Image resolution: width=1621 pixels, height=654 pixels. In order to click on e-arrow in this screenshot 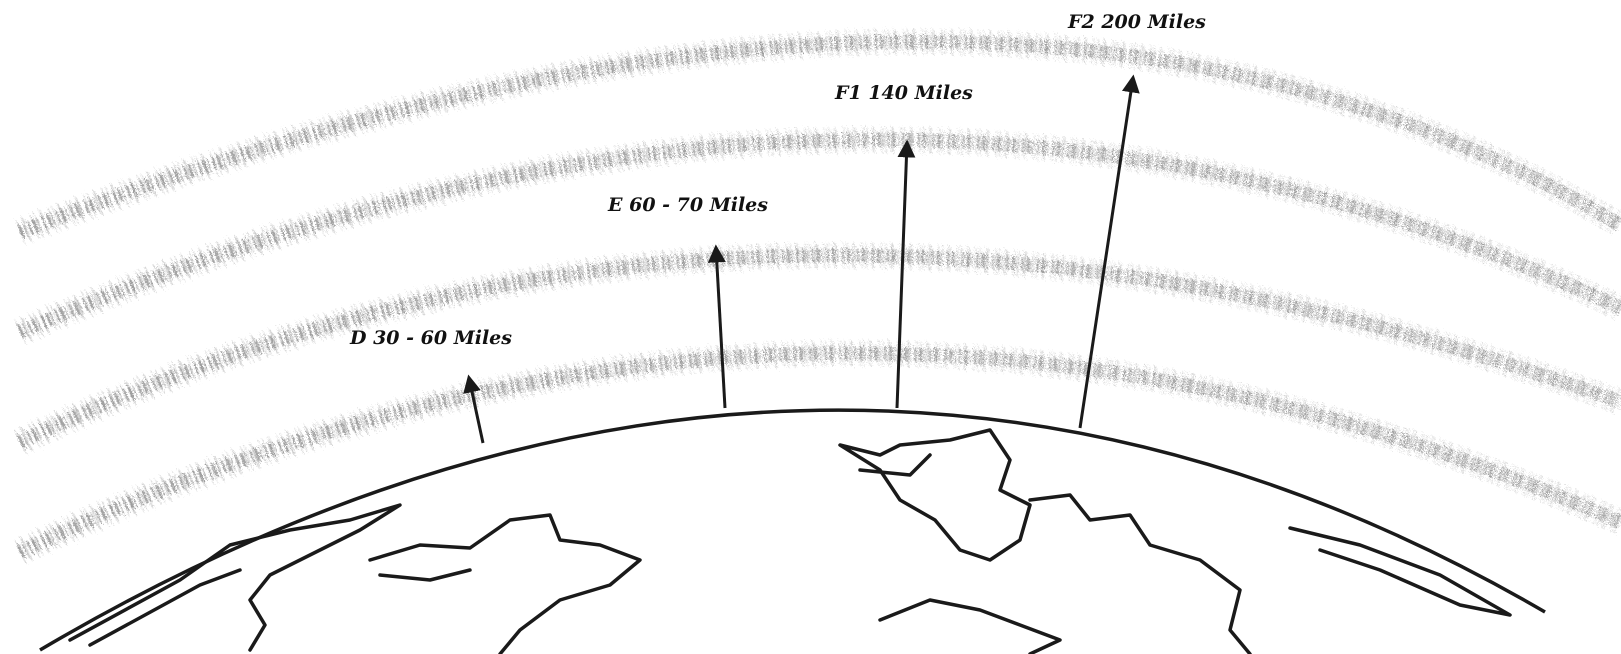, I will do `click(717, 326)`.